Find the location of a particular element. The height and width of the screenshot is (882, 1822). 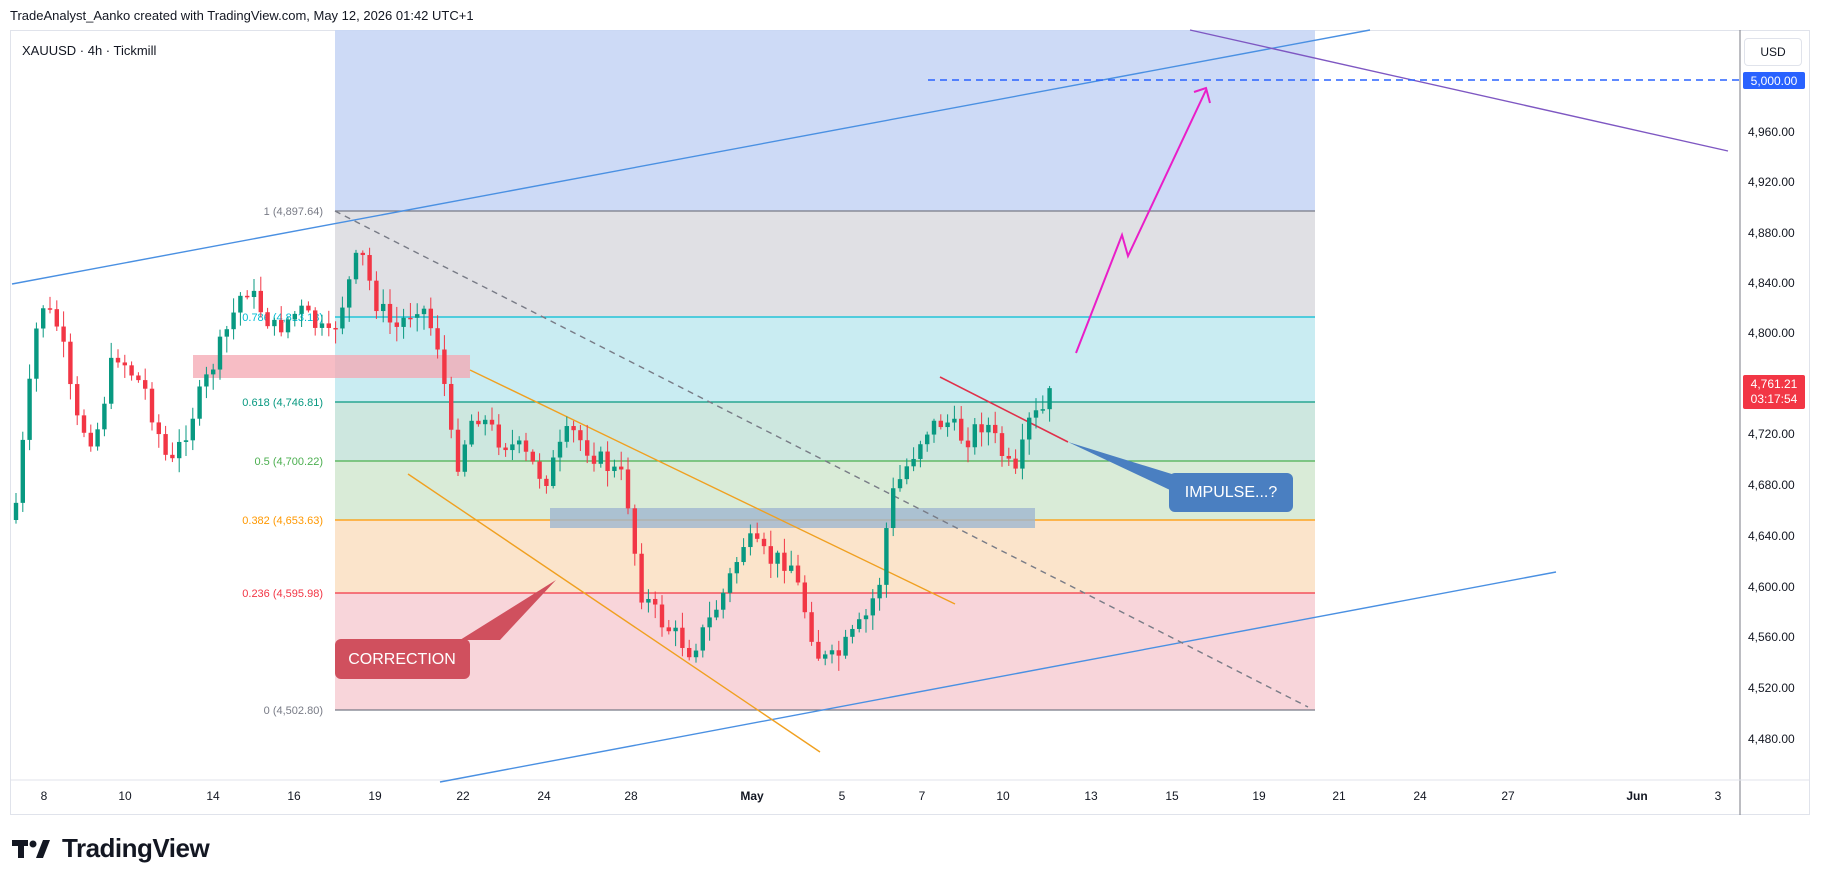

time-tick: 27 is located at coordinates (1508, 796).